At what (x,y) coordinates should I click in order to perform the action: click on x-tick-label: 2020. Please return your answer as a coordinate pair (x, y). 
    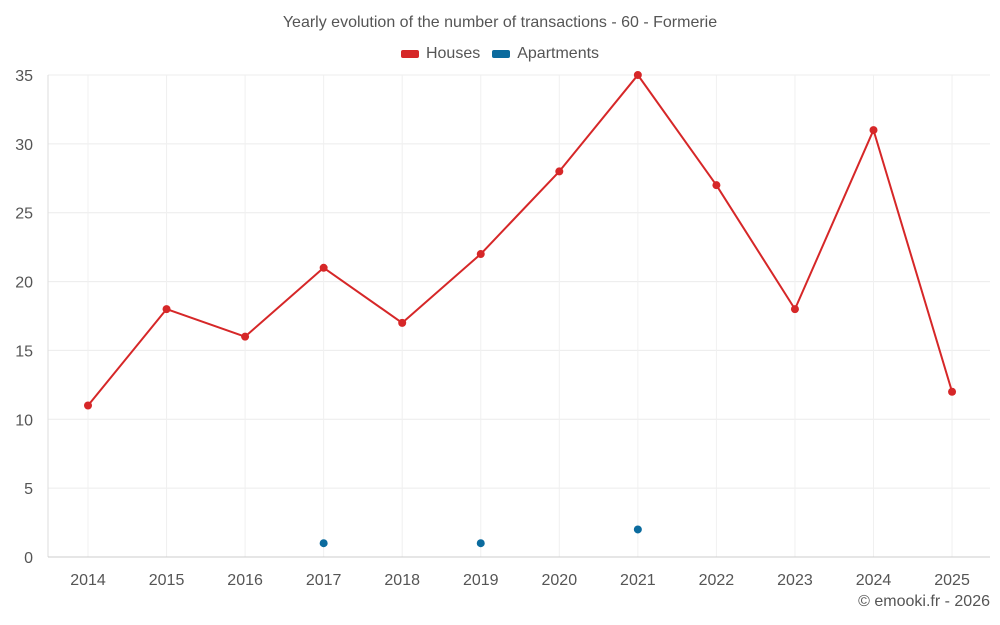
    Looking at the image, I should click on (560, 580).